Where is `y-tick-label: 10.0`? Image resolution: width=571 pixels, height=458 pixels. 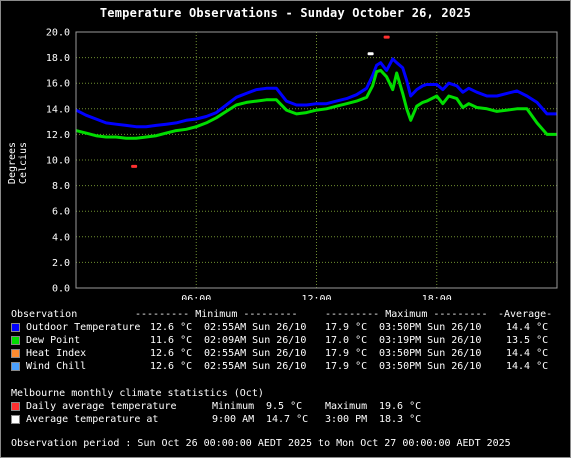 y-tick-label: 10.0 is located at coordinates (58, 161).